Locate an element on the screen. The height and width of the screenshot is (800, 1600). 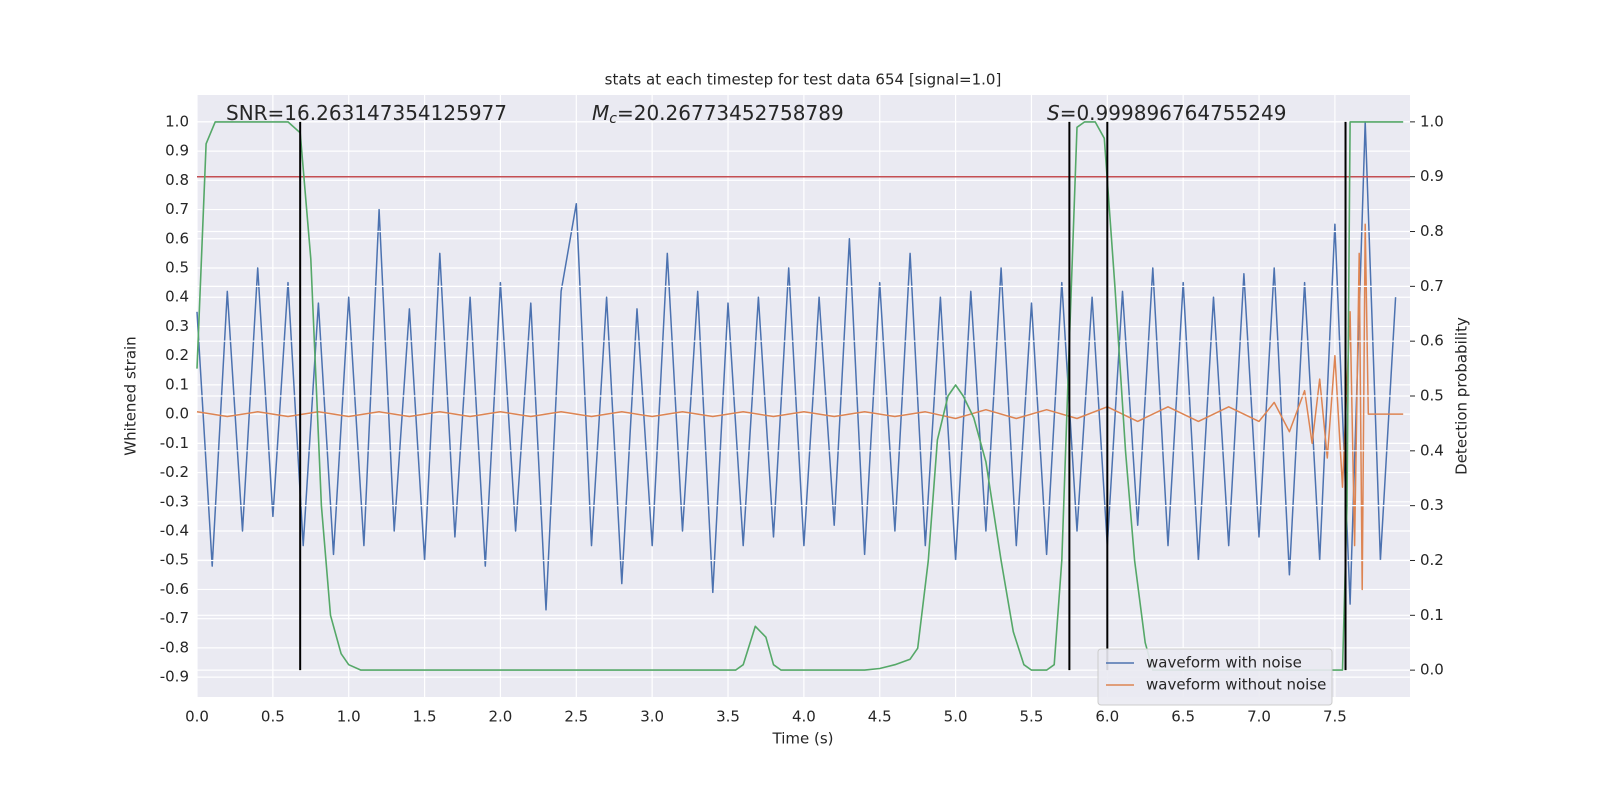
x-tick-label: 1.0 is located at coordinates (349, 717).